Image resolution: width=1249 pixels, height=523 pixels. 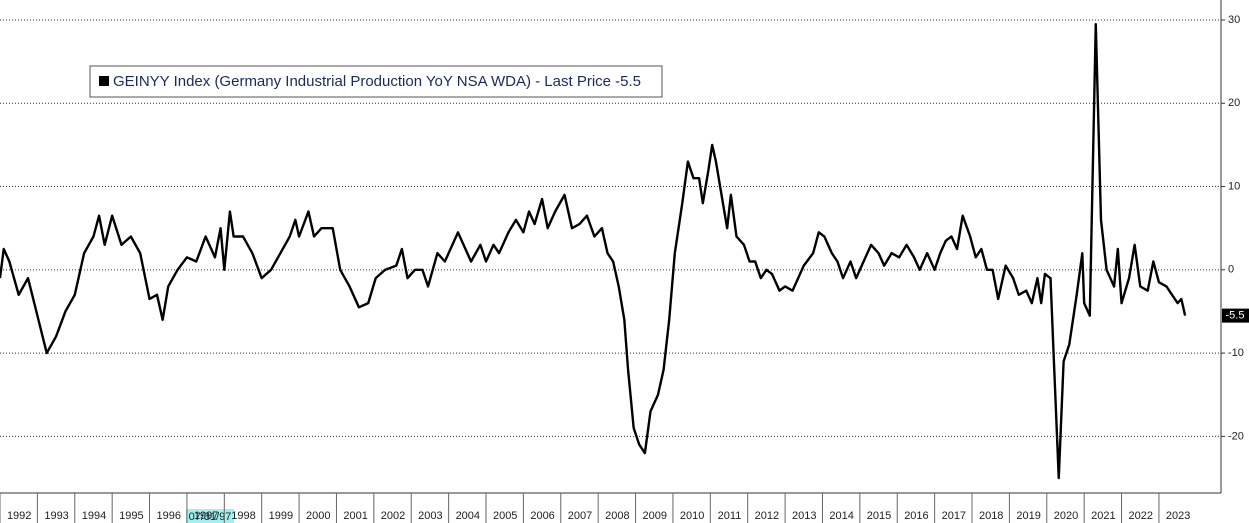 I want to click on crosshair-label-bg, so click(x=210, y=516).